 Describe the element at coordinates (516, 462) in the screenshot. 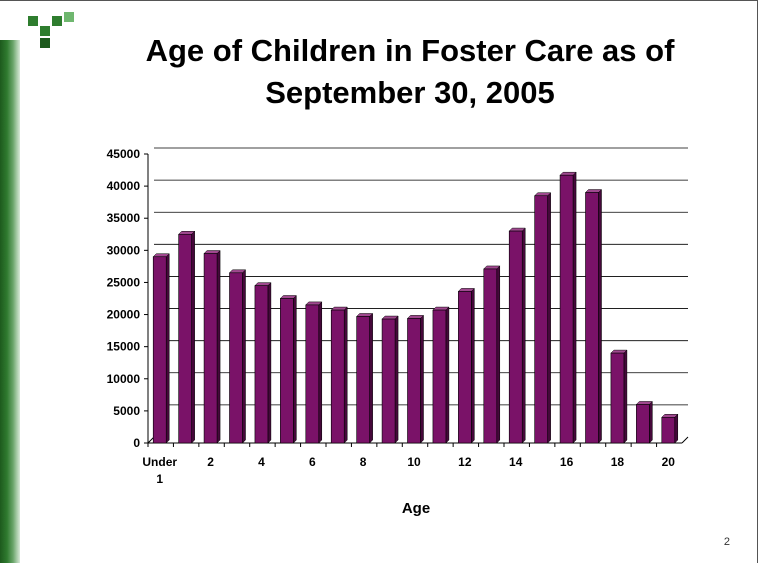

I see `x-tick-label: 14` at that location.